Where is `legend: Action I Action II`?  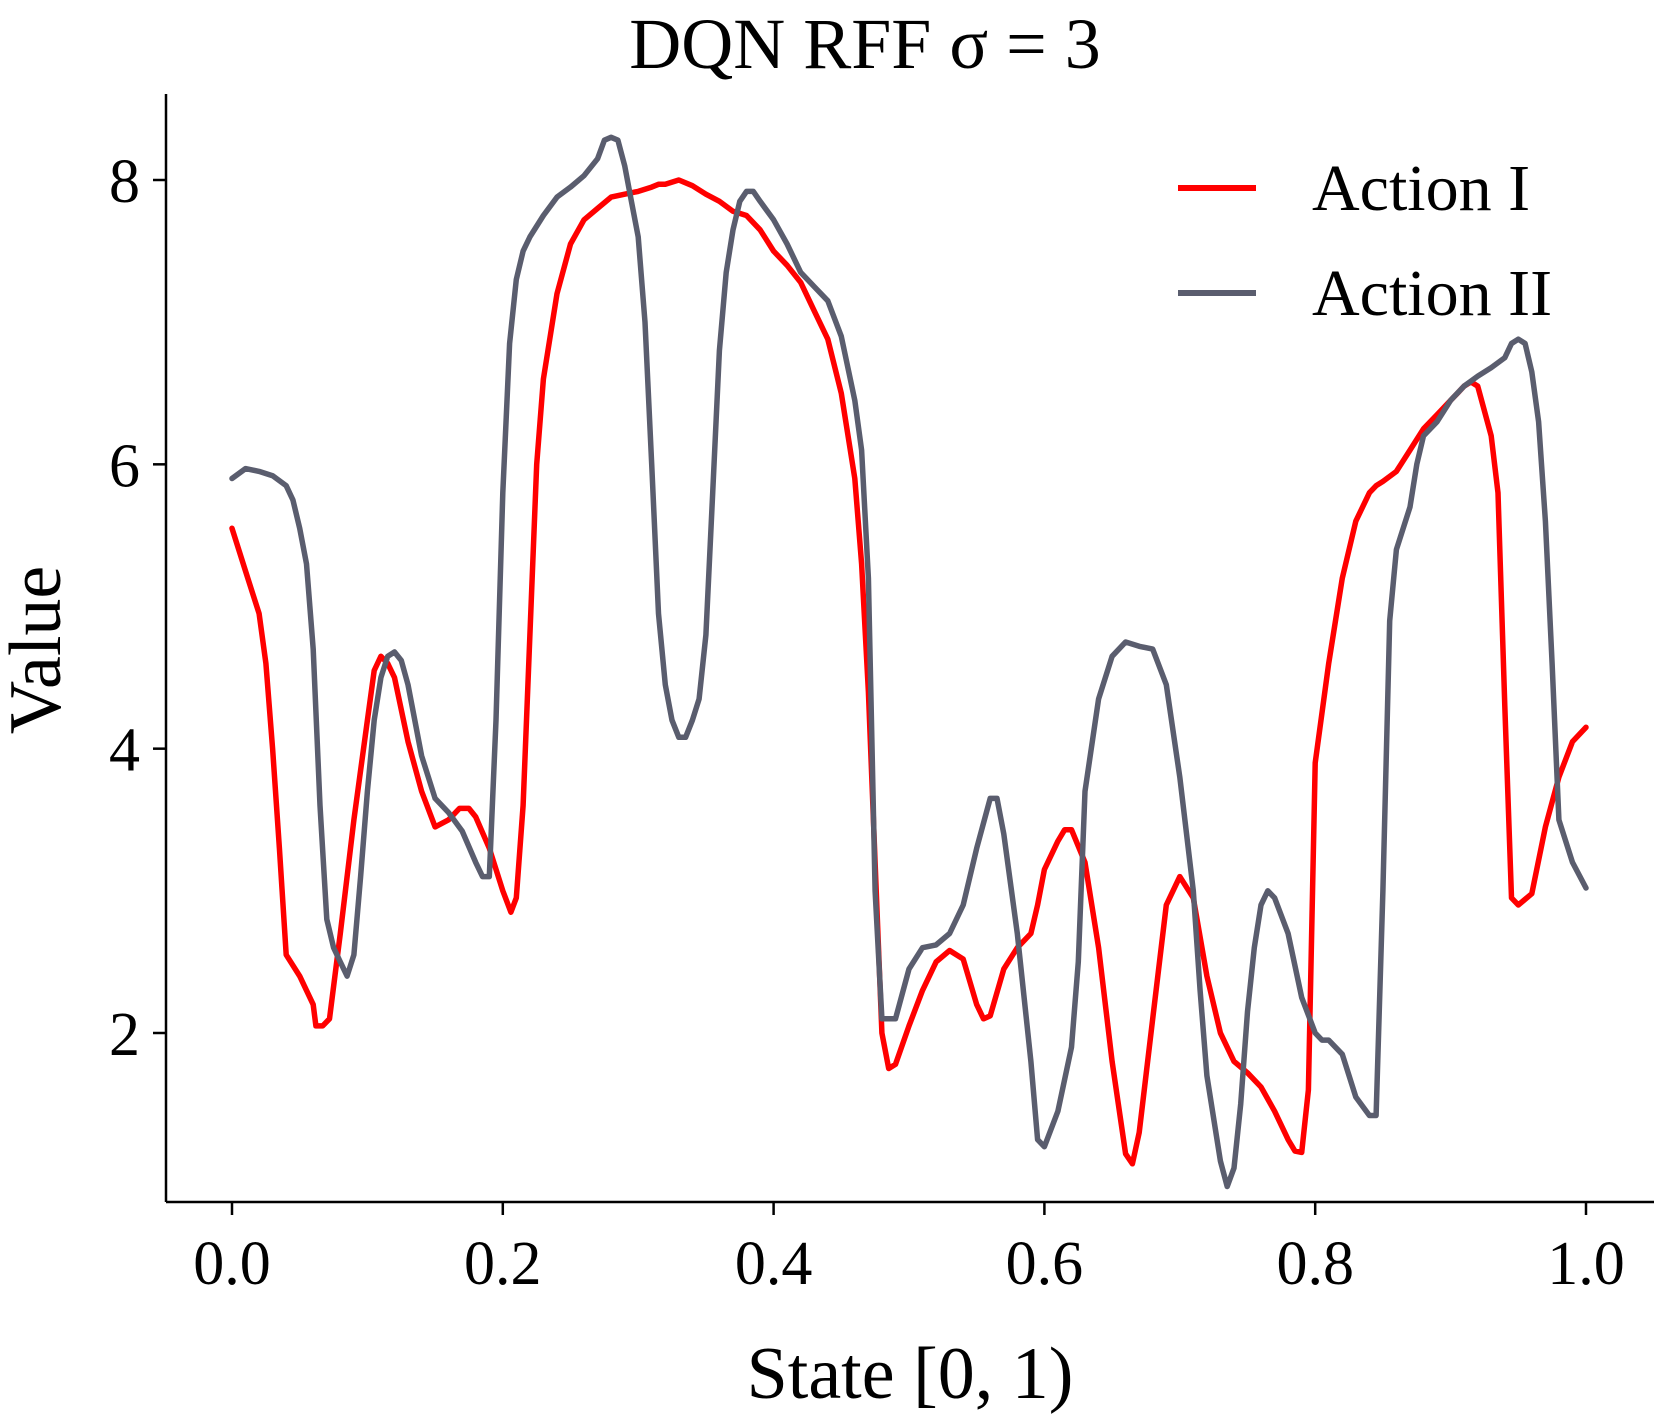
legend: Action I Action II is located at coordinates (1365, 241).